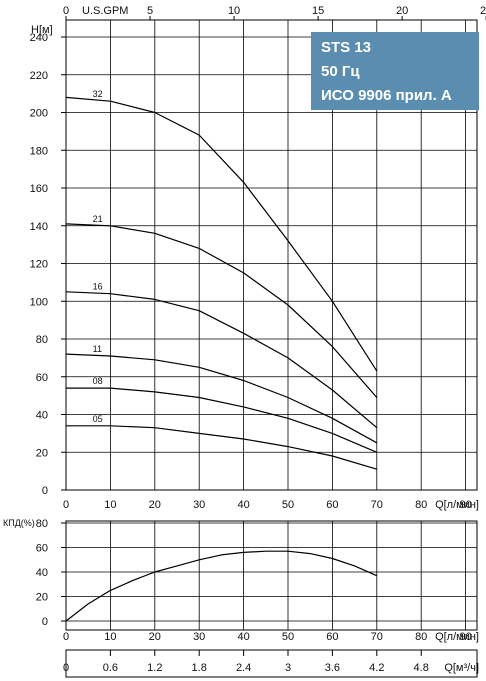 This screenshot has height=681, width=486. What do you see at coordinates (98, 94) in the screenshot?
I see `curve-label-32: 32` at bounding box center [98, 94].